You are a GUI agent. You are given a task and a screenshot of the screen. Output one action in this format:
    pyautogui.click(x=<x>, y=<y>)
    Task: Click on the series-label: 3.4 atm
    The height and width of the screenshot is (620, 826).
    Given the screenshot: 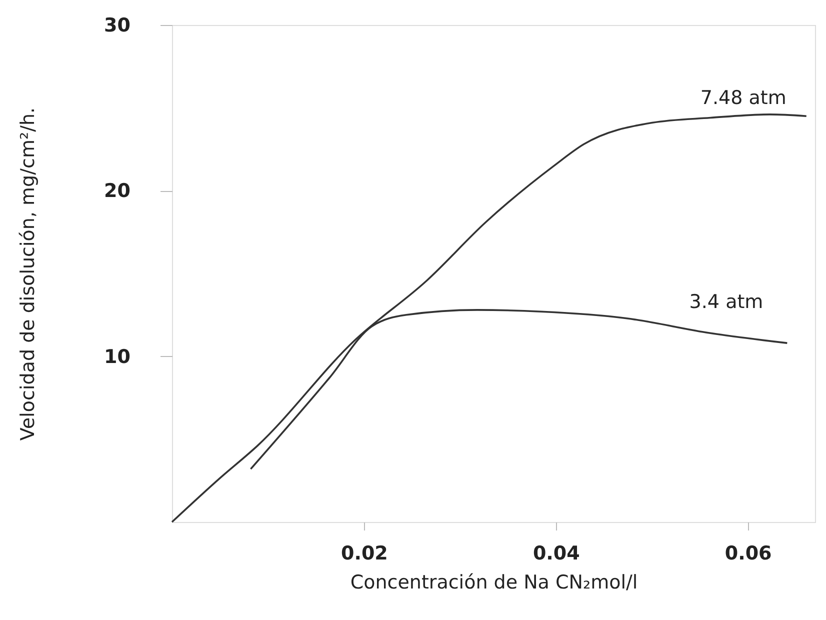 What is the action you would take?
    pyautogui.click(x=726, y=302)
    